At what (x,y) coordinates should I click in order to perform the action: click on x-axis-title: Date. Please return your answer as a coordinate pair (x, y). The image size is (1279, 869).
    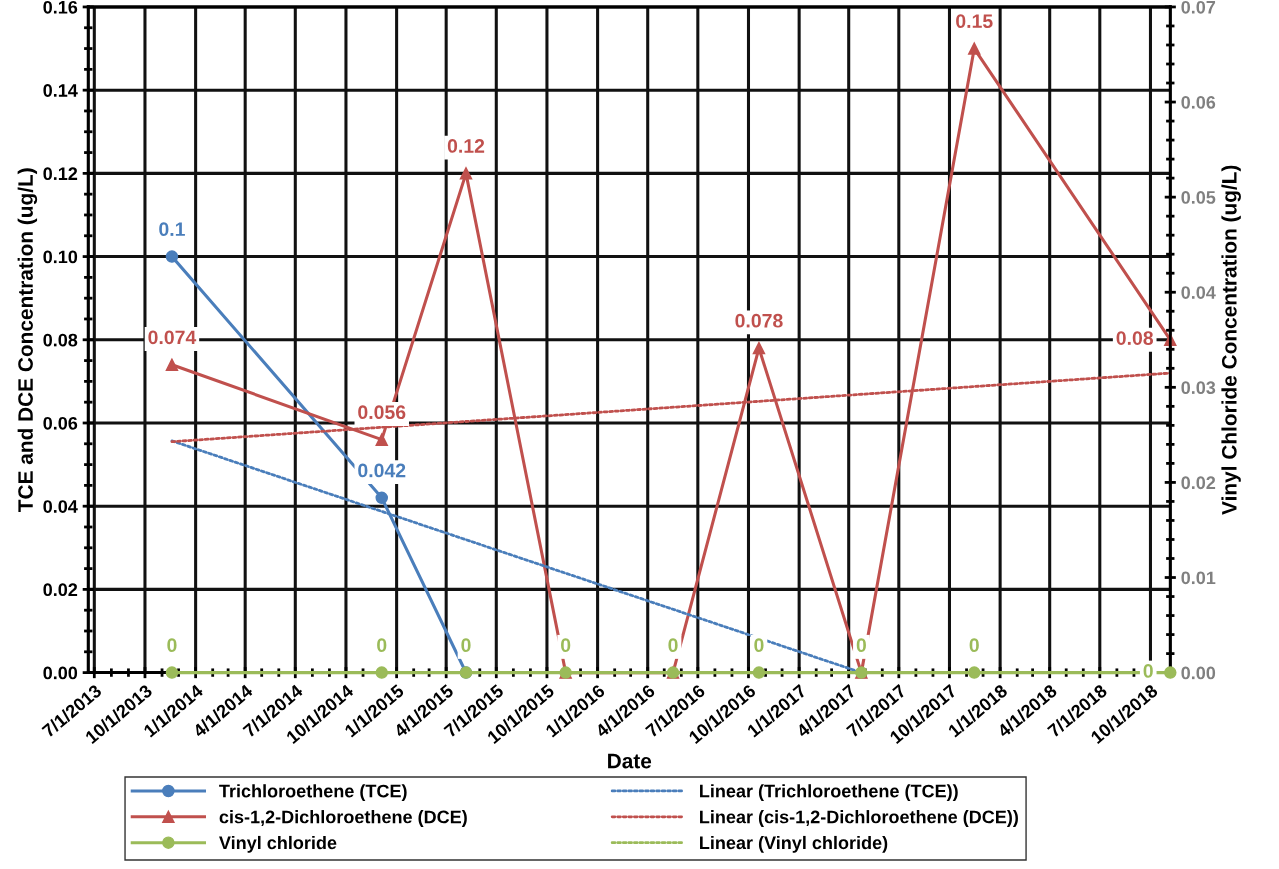
    Looking at the image, I should click on (630, 761).